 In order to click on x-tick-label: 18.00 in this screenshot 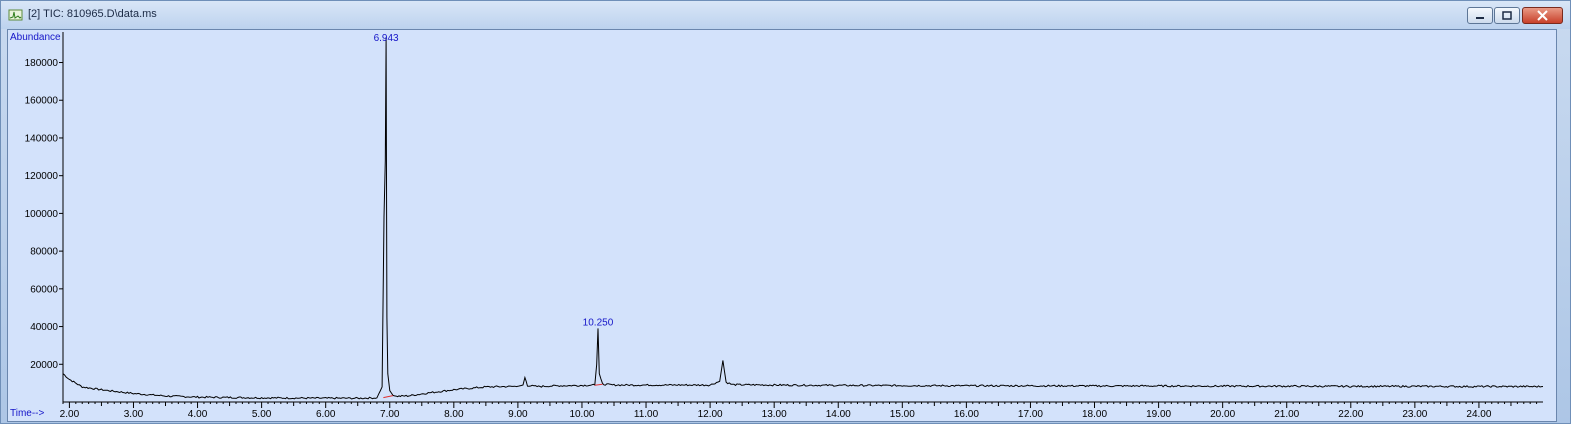, I will do `click(1094, 414)`.